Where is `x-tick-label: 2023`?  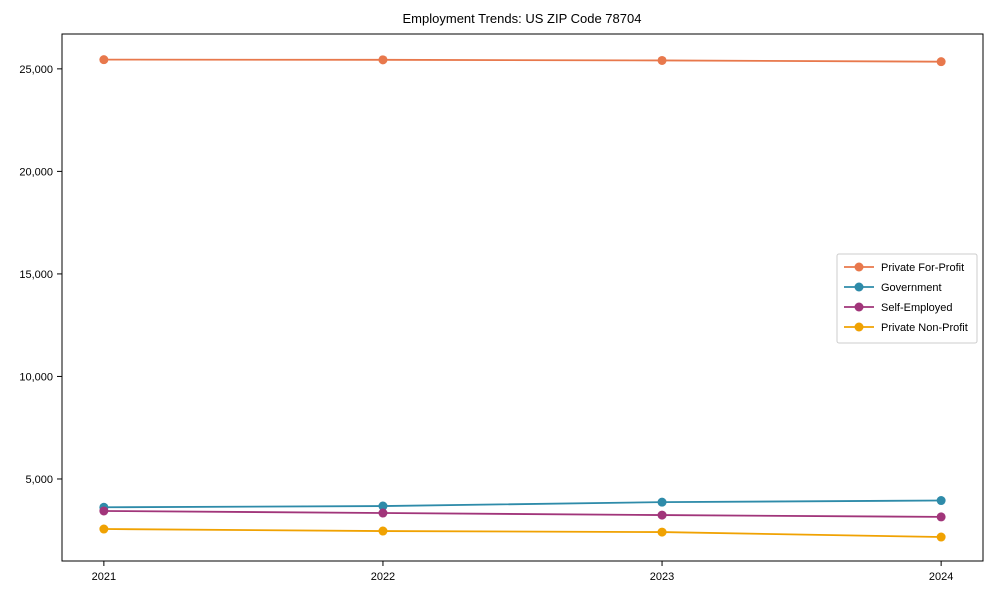
x-tick-label: 2023 is located at coordinates (662, 577).